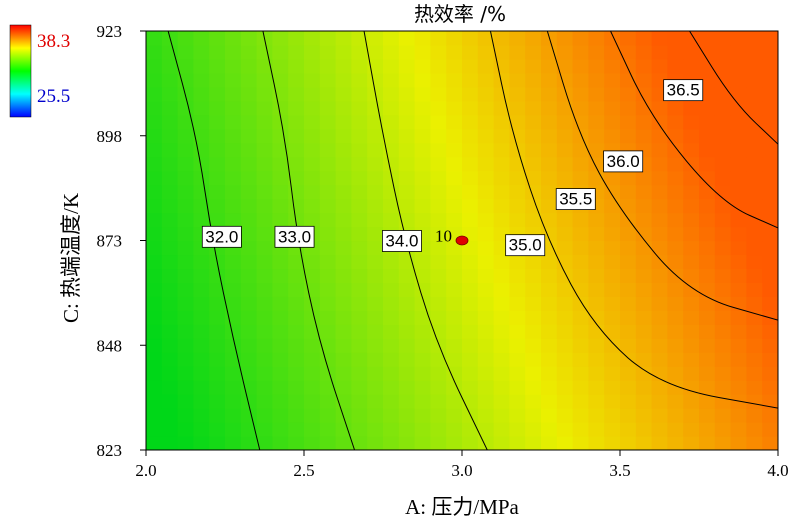 Image resolution: width=789 pixels, height=523 pixels. What do you see at coordinates (623, 161) in the screenshot?
I see `contour-label: 36.0` at bounding box center [623, 161].